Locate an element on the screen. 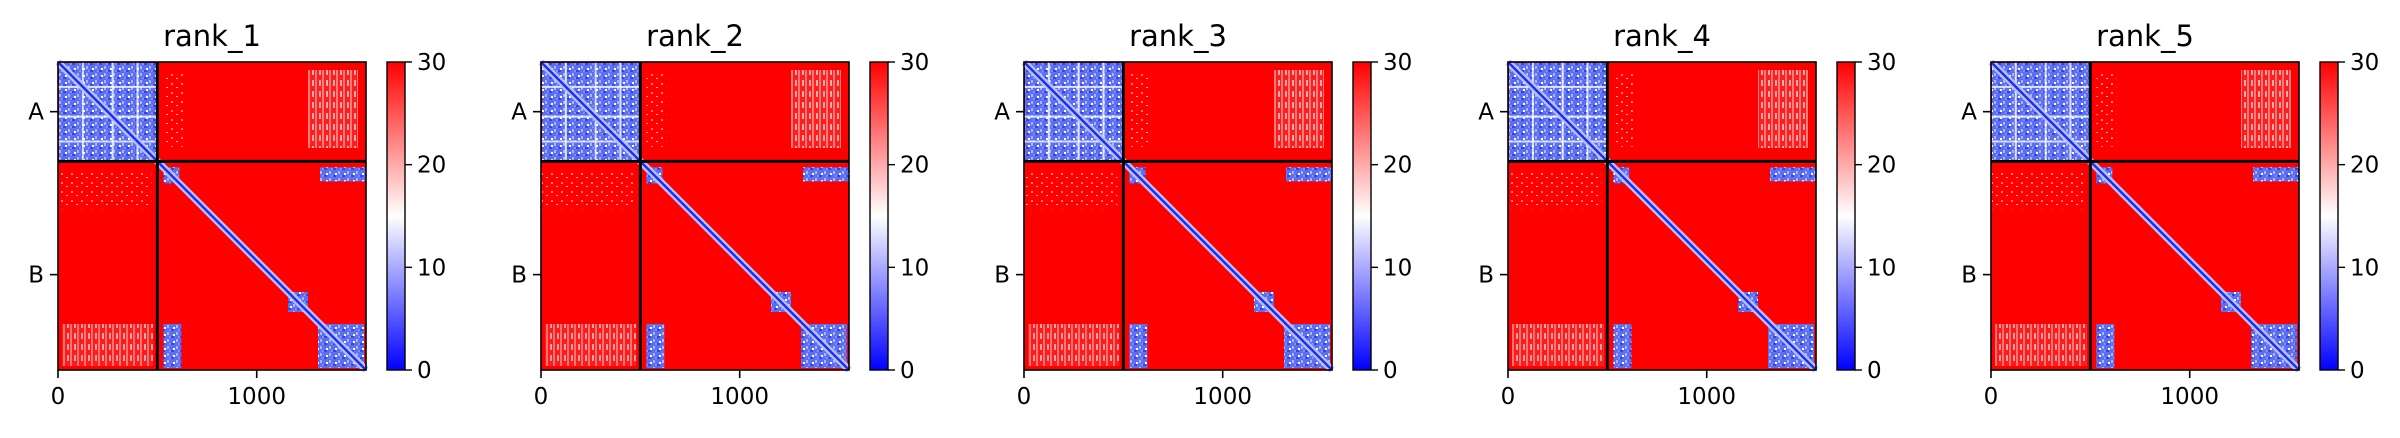  panel-title: rank_1 is located at coordinates (212, 36).